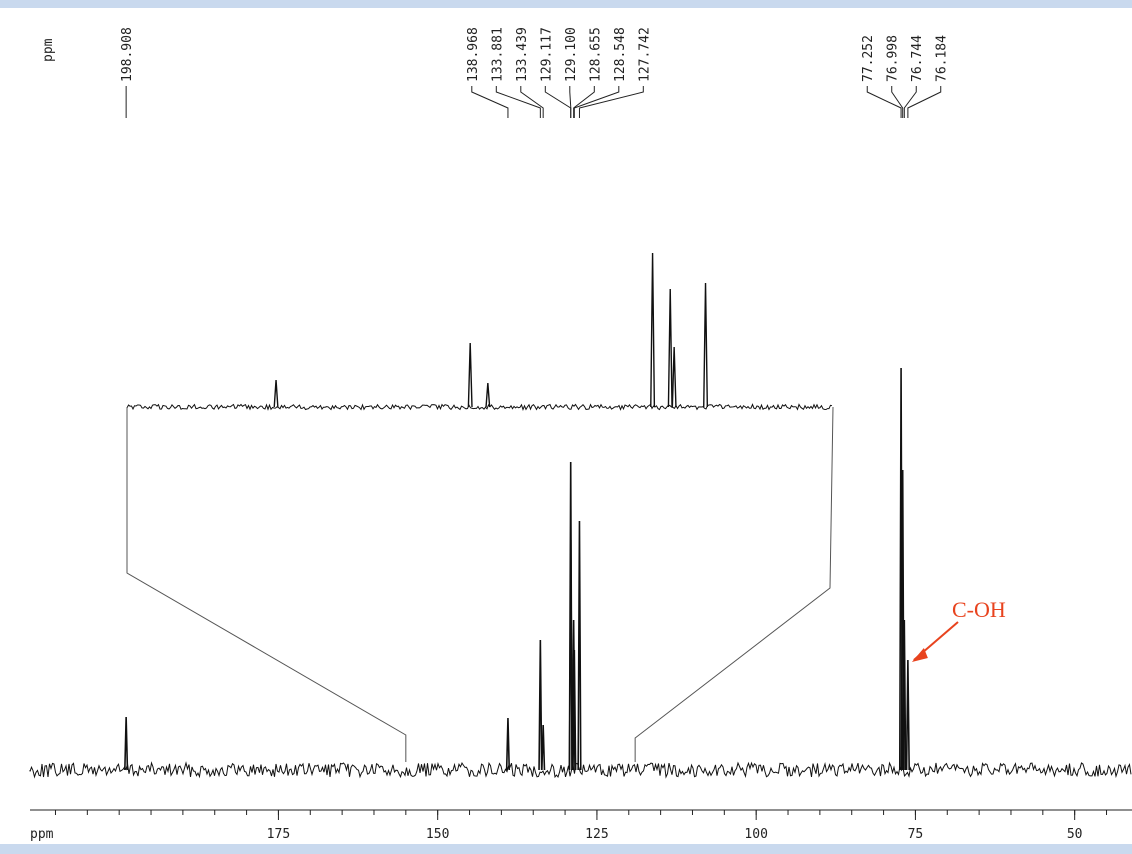  Describe the element at coordinates (916, 834) in the screenshot. I see `x-tick-label: 75` at that location.